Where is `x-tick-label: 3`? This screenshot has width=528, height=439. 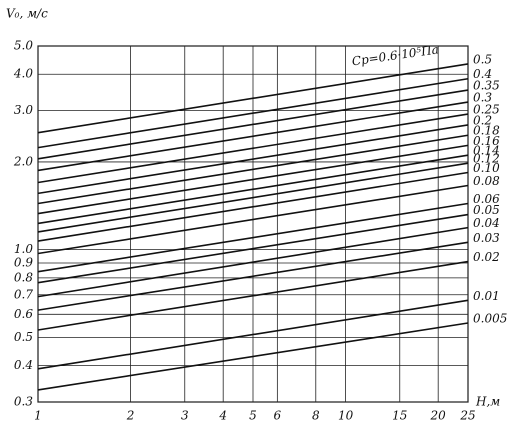 x-tick-label: 3 is located at coordinates (185, 416).